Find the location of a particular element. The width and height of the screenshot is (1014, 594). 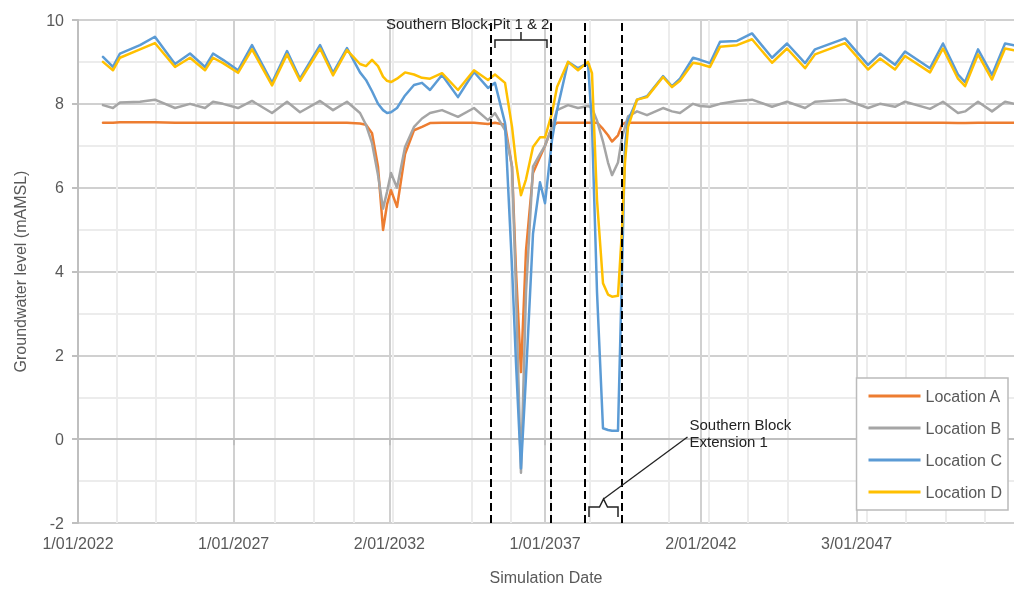

x-axis-title: Simulation Date is located at coordinates (546, 577).